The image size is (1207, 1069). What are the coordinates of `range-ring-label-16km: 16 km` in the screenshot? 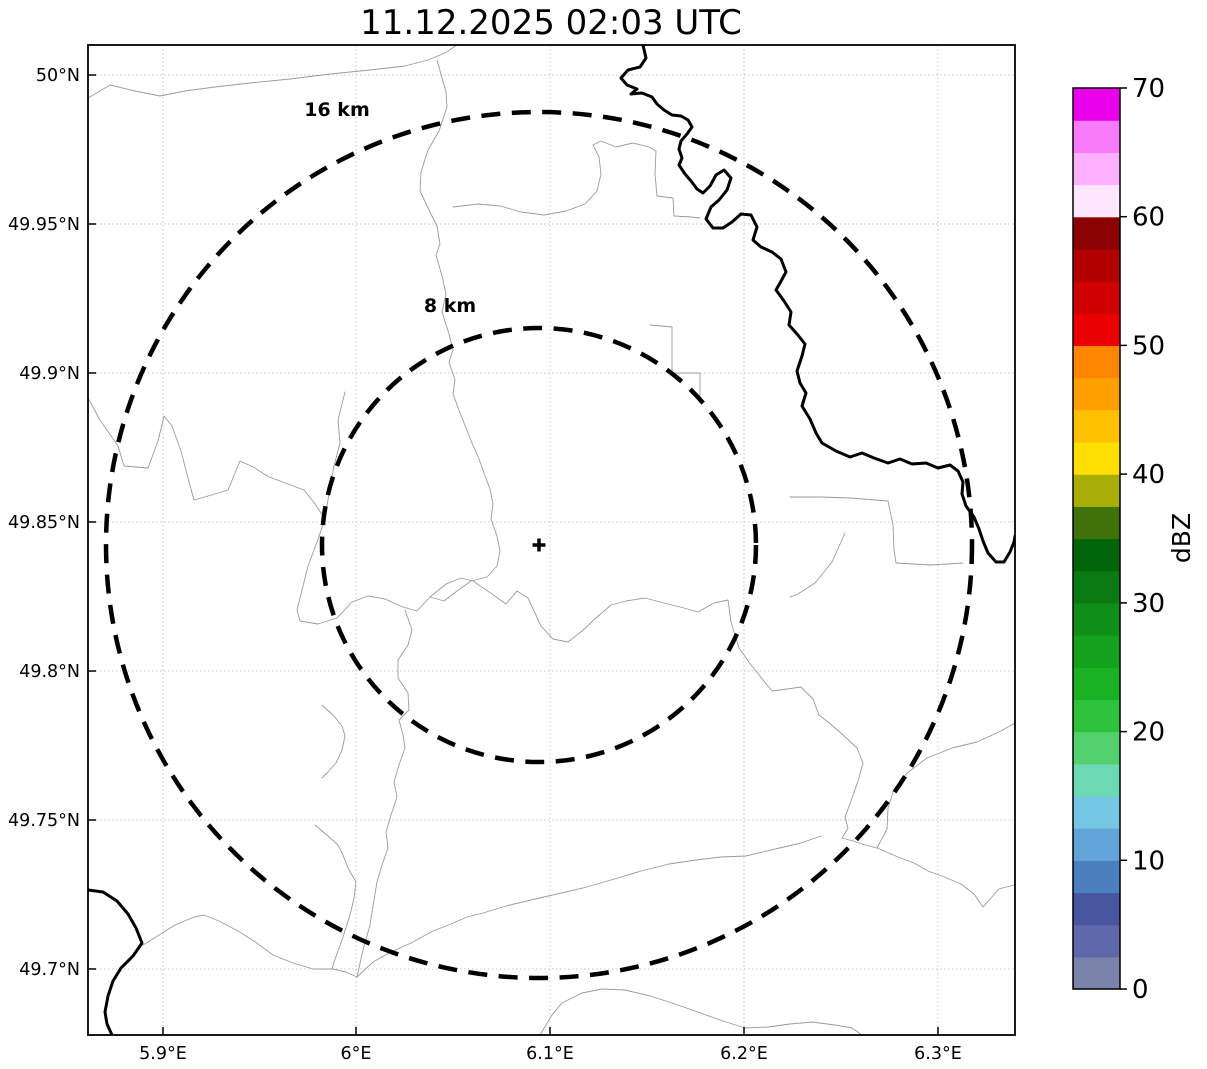 It's located at (337, 110).